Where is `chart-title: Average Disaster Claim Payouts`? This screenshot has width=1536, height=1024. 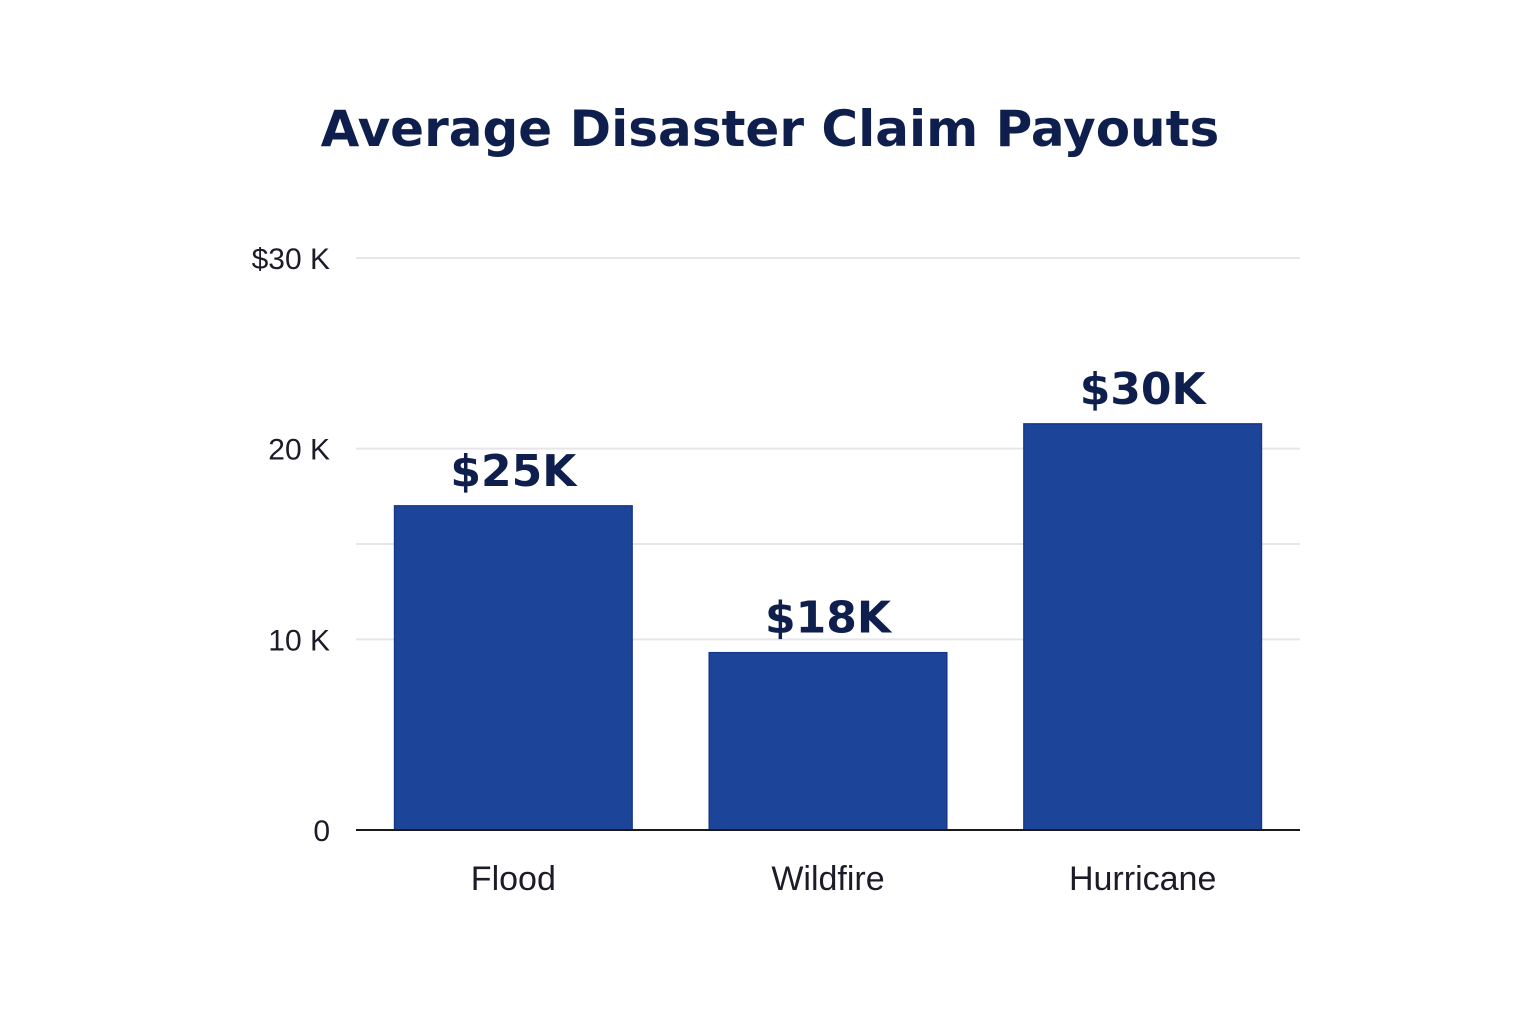 chart-title: Average Disaster Claim Payouts is located at coordinates (770, 129).